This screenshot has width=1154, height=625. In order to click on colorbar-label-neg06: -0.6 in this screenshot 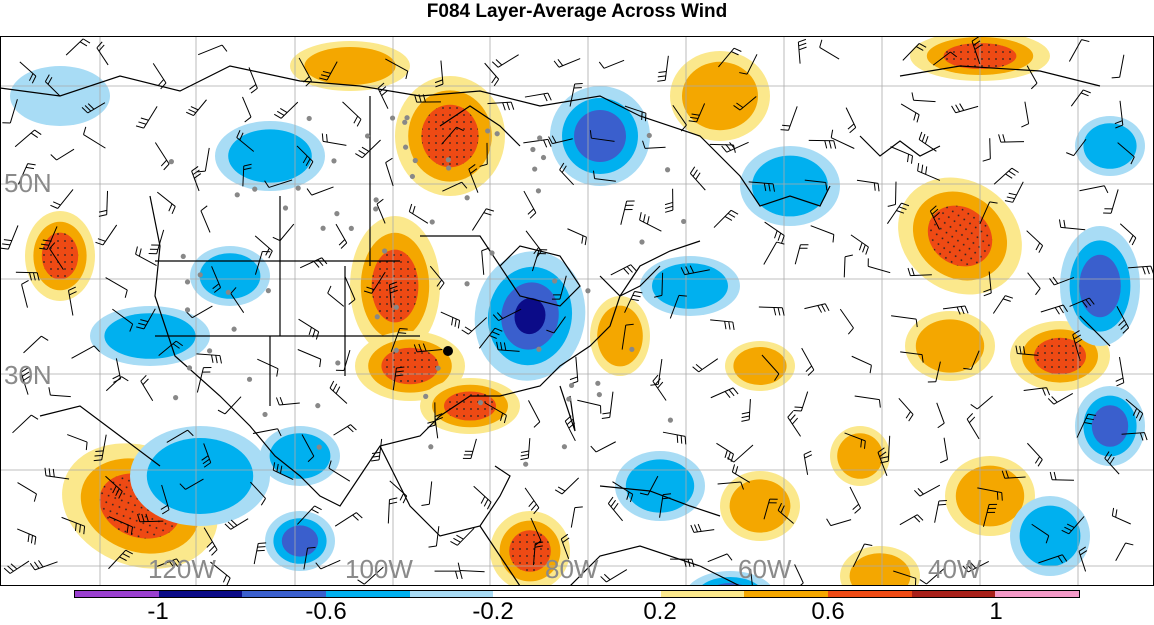, I will do `click(325, 612)`.